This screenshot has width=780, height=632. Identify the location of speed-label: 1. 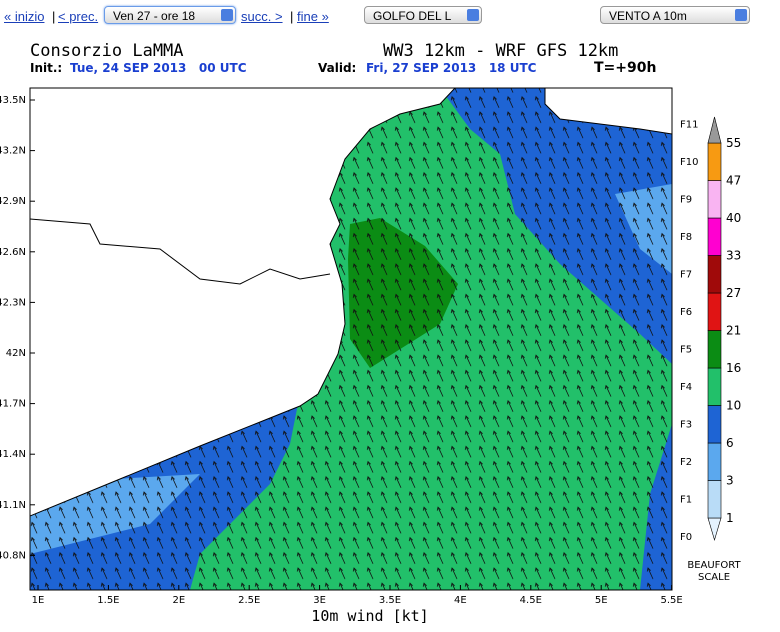
(730, 518).